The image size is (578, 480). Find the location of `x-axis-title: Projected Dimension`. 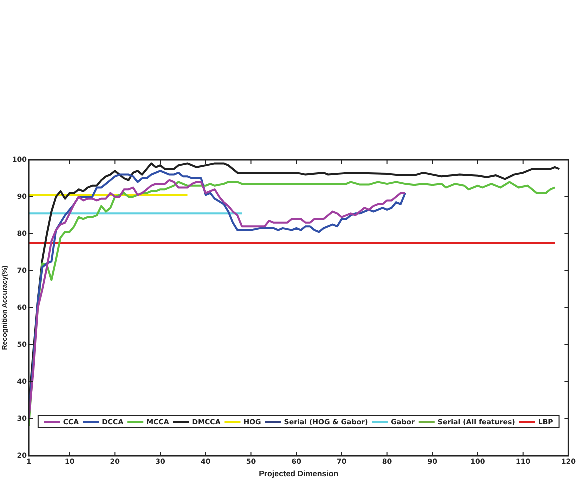

x-axis-title: Projected Dimension is located at coordinates (299, 473).